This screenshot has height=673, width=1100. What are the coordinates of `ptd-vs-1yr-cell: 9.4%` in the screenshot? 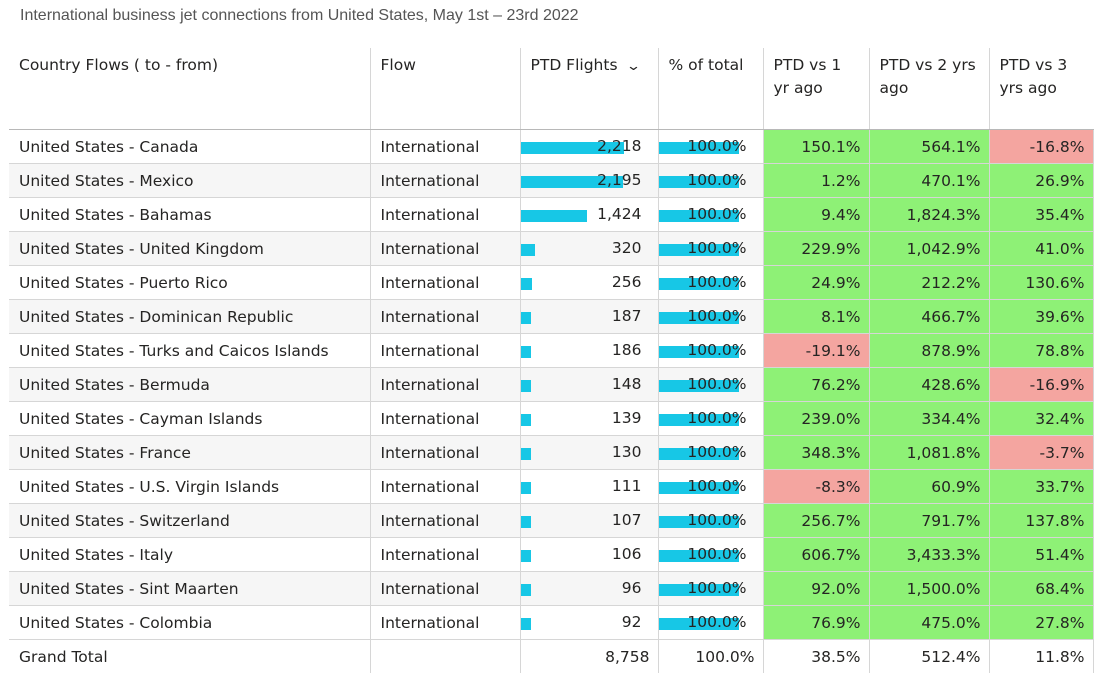 It's located at (816, 215).